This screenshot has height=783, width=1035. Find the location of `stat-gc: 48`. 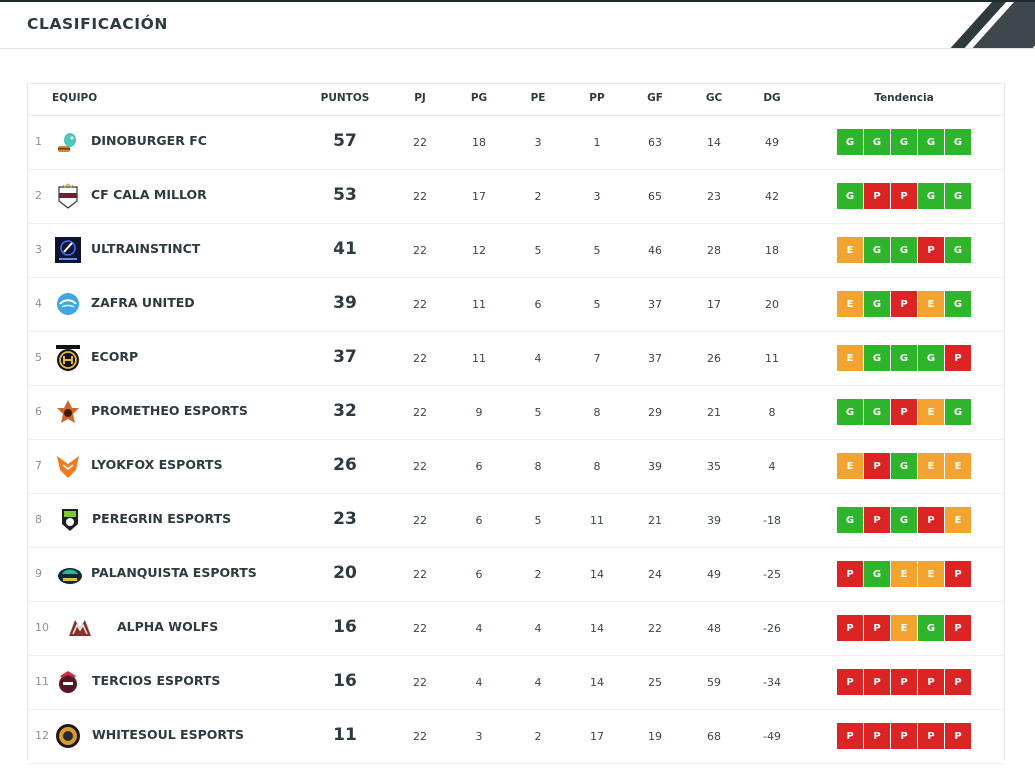

stat-gc: 48 is located at coordinates (714, 628).